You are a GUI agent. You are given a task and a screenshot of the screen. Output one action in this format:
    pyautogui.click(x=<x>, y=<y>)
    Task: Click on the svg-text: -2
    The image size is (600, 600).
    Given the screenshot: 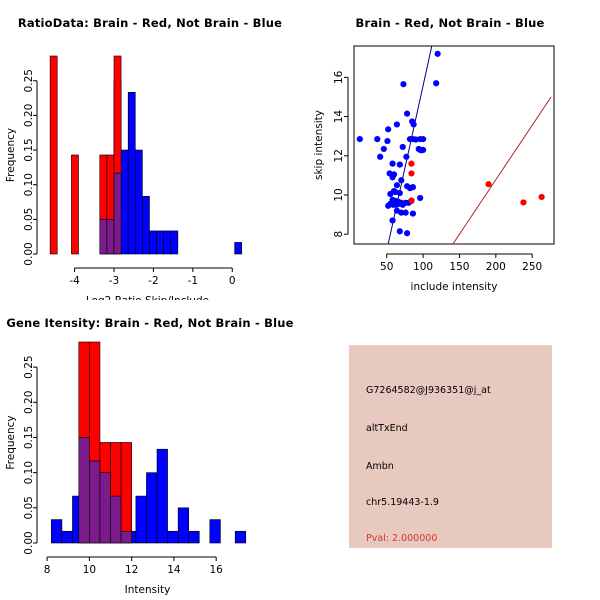 What is the action you would take?
    pyautogui.click(x=153, y=281)
    